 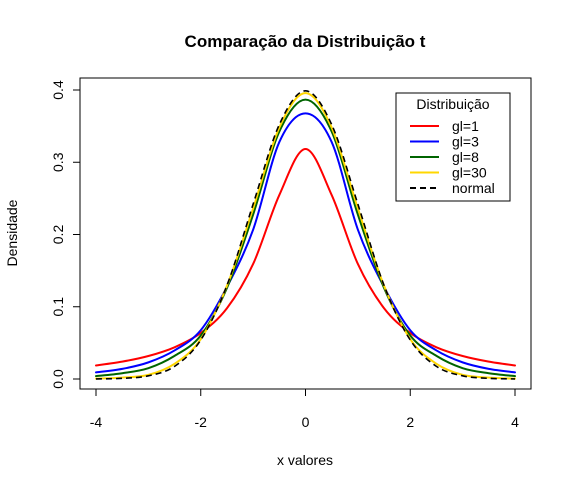 What do you see at coordinates (410, 422) in the screenshot?
I see `x-tick-label: 2` at bounding box center [410, 422].